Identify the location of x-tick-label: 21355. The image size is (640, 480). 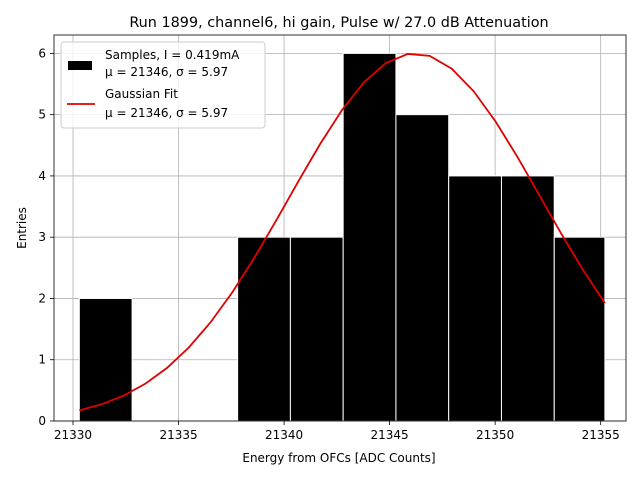
(601, 435).